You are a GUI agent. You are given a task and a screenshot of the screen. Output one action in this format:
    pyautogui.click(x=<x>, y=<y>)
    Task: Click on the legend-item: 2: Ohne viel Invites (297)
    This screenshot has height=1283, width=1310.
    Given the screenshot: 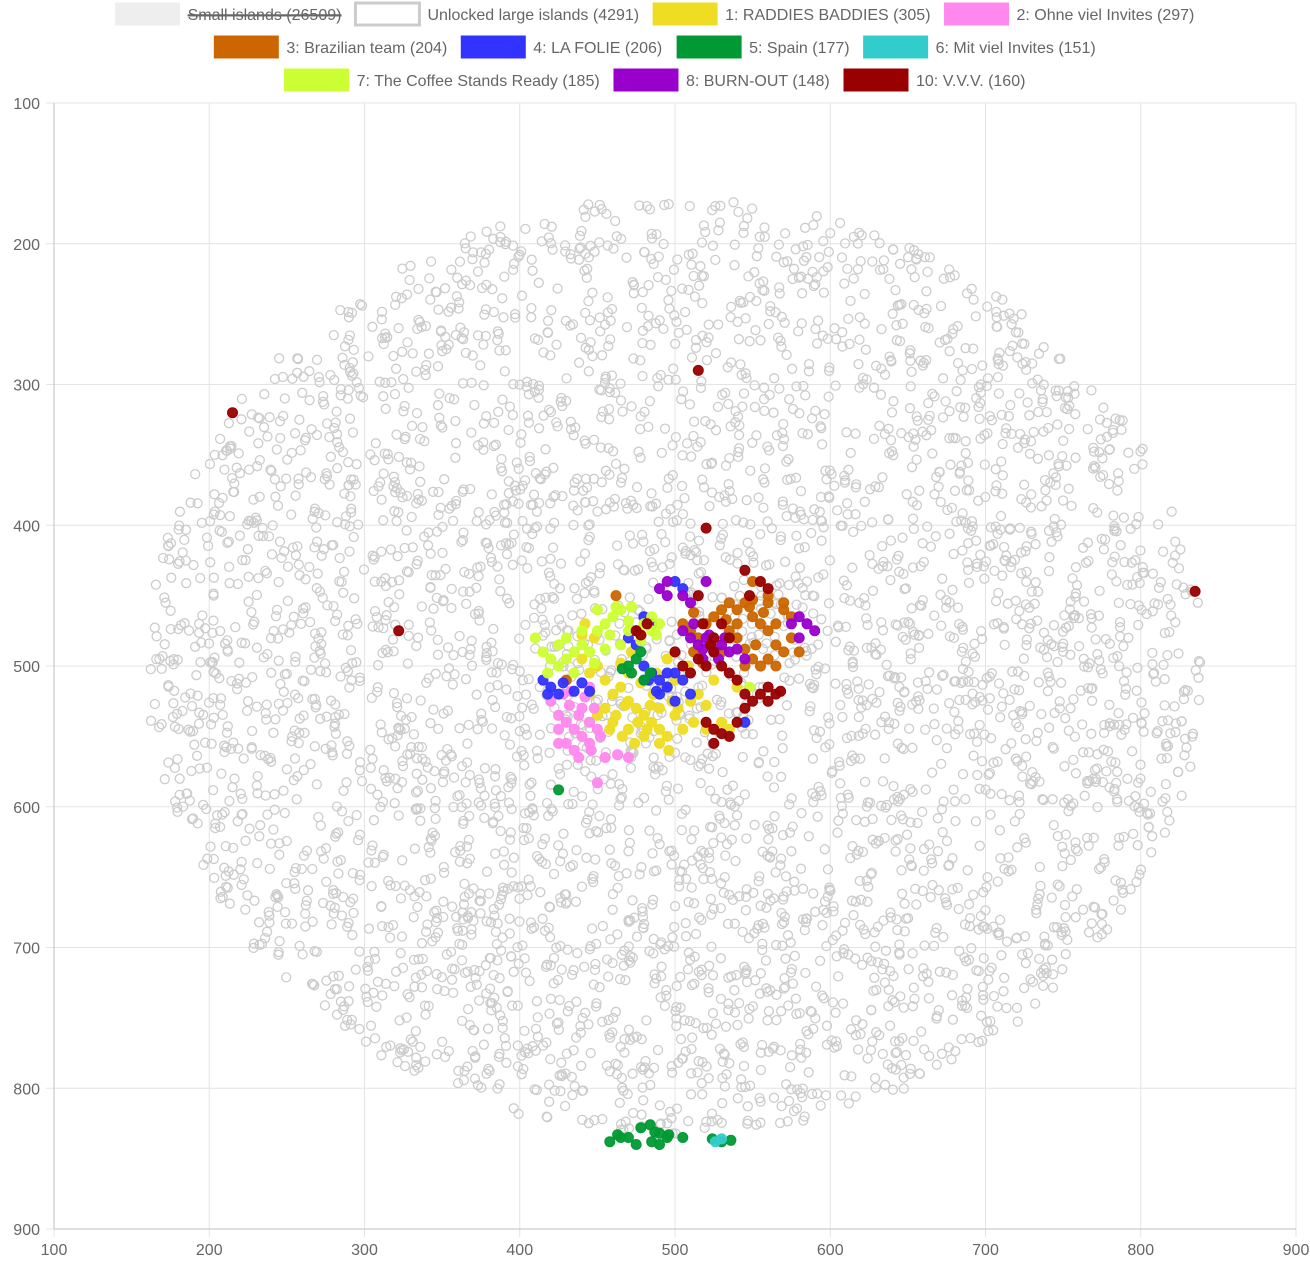 What is the action you would take?
    pyautogui.click(x=1069, y=14)
    